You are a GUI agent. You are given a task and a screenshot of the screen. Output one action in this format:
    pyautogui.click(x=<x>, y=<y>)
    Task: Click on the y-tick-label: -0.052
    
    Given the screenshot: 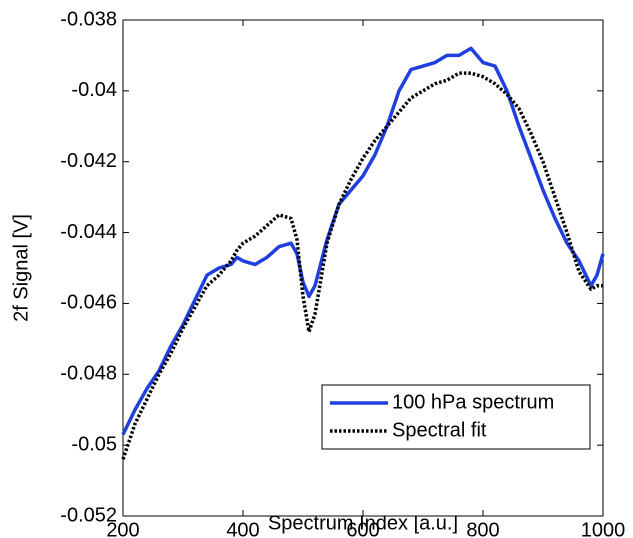 What is the action you would take?
    pyautogui.click(x=88, y=515)
    